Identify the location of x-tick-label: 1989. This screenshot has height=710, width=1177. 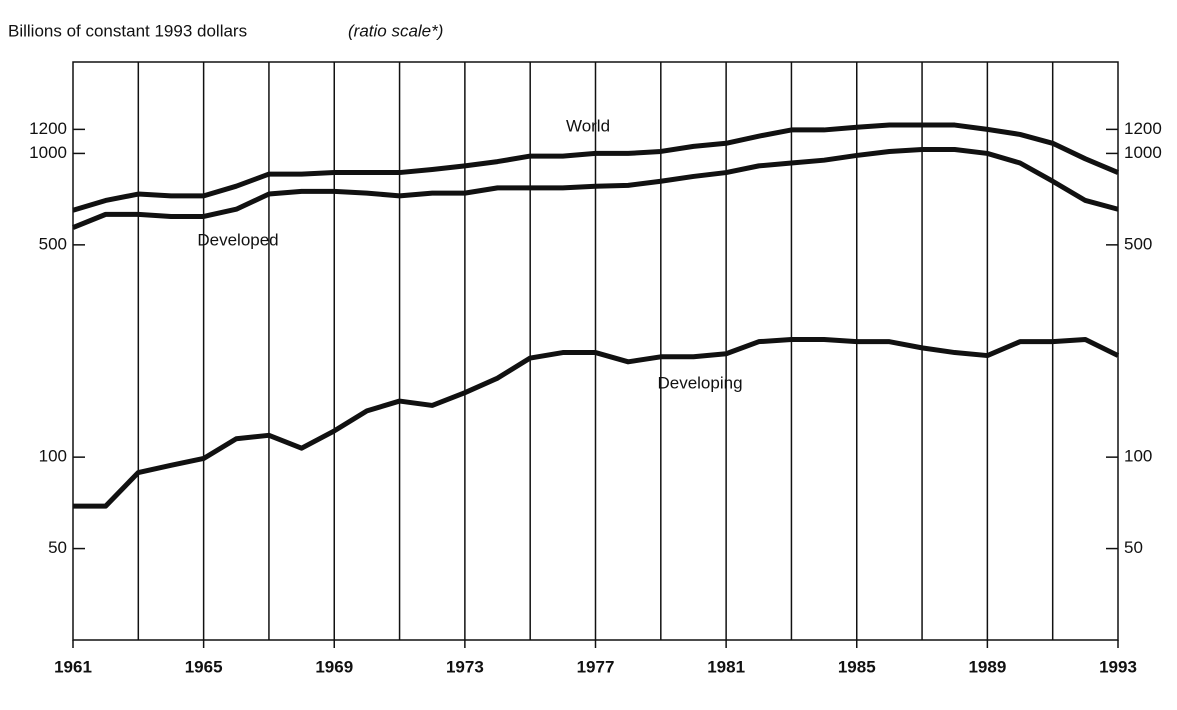
(987, 666).